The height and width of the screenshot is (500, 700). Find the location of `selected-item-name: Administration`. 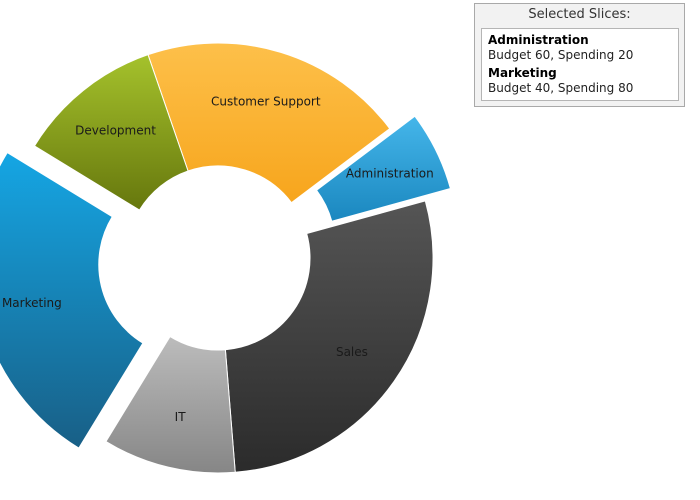

selected-item-name: Administration is located at coordinates (538, 40).